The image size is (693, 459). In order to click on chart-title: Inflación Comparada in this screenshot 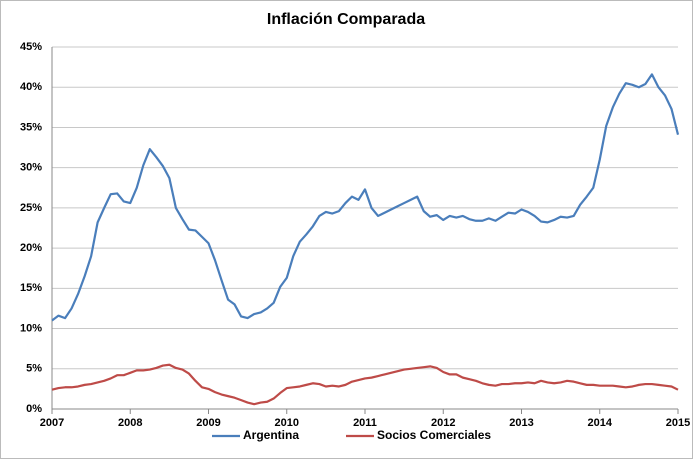, I will do `click(346, 19)`.